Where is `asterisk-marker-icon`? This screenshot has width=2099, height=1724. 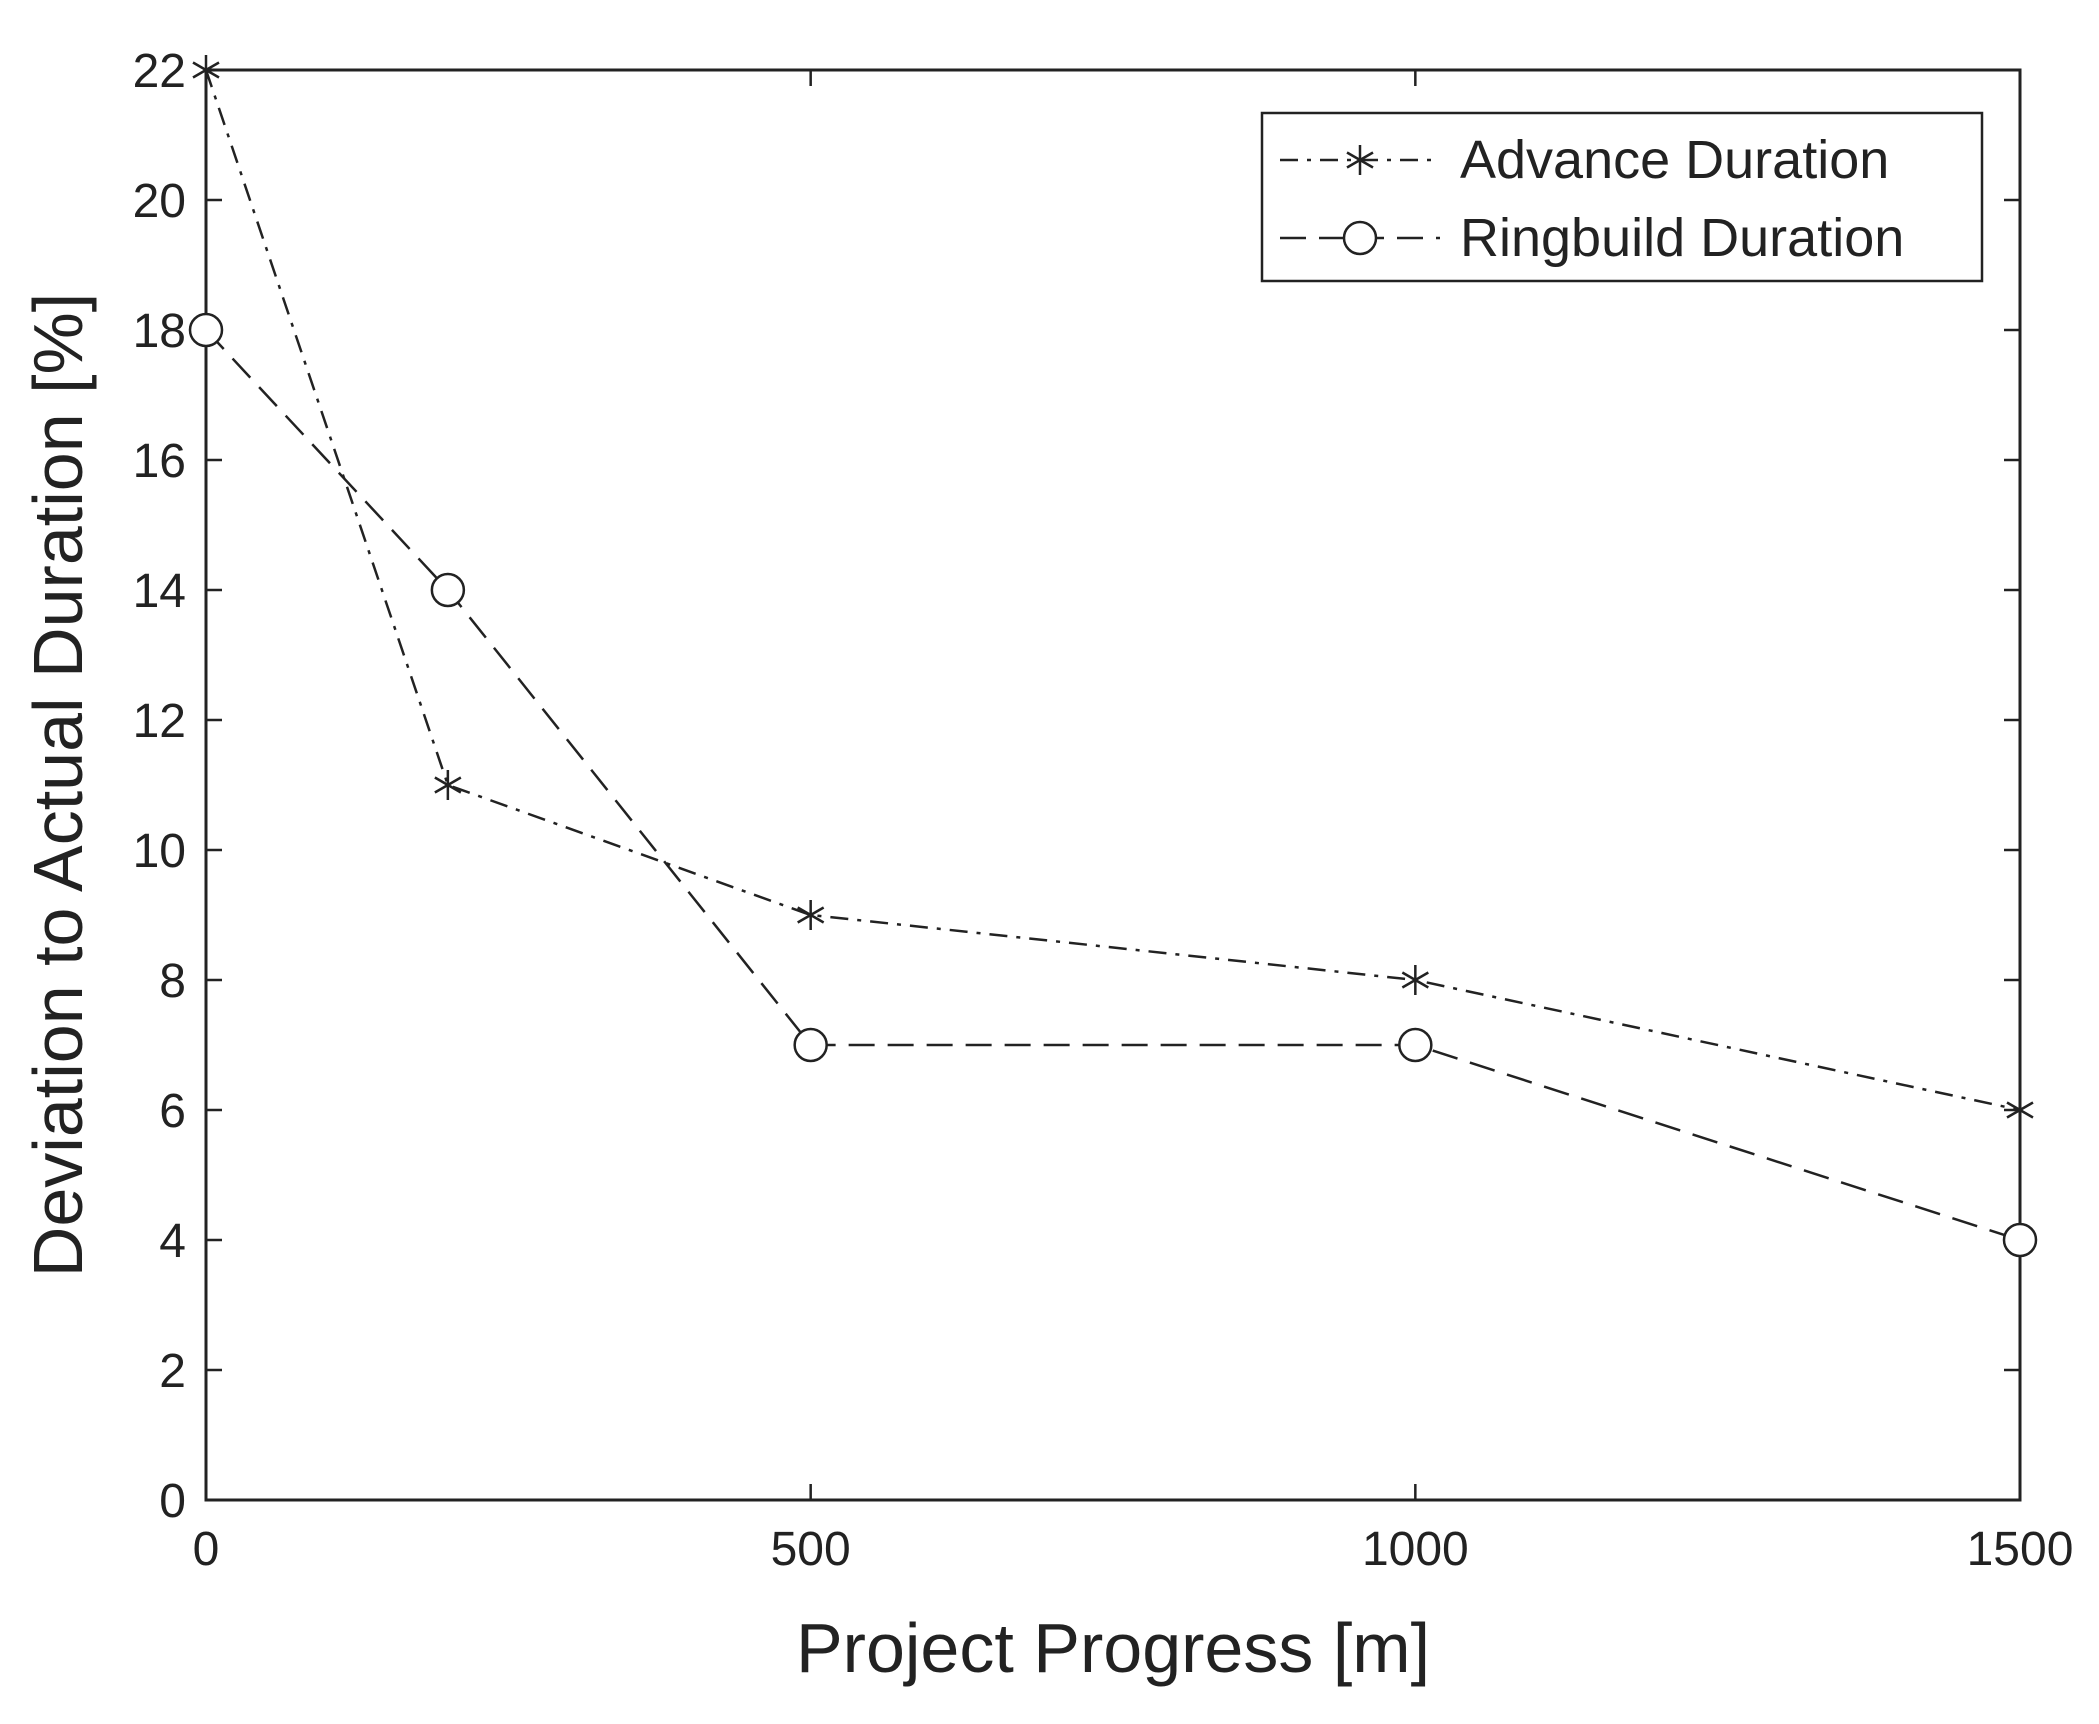 asterisk-marker-icon is located at coordinates (1360, 160).